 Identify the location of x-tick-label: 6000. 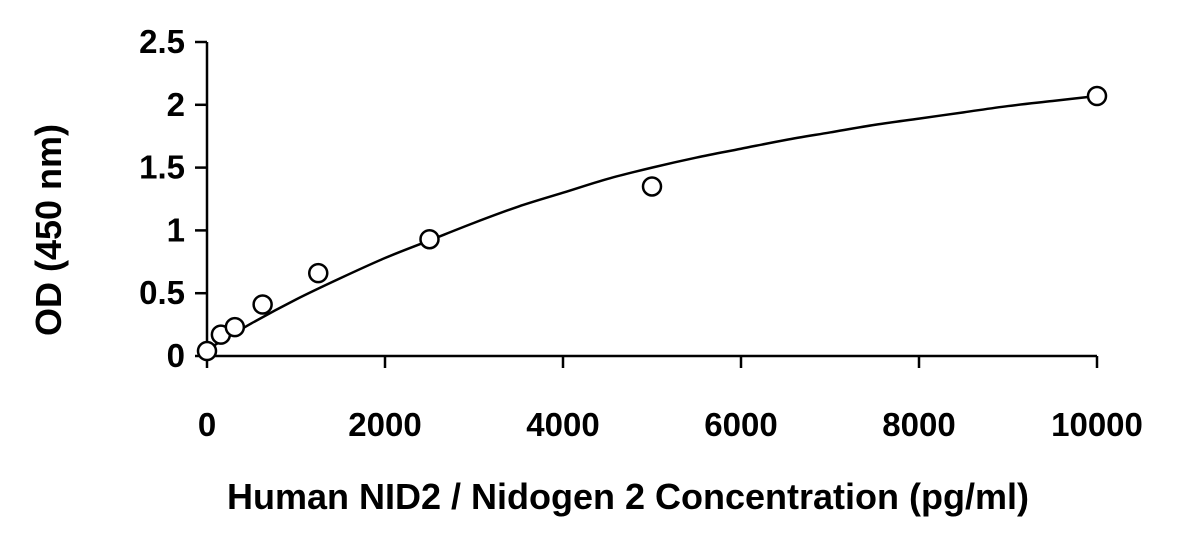
(740, 424).